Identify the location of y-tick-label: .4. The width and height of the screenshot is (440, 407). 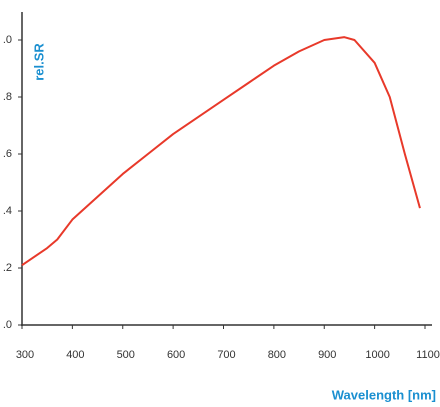
(7, 211).